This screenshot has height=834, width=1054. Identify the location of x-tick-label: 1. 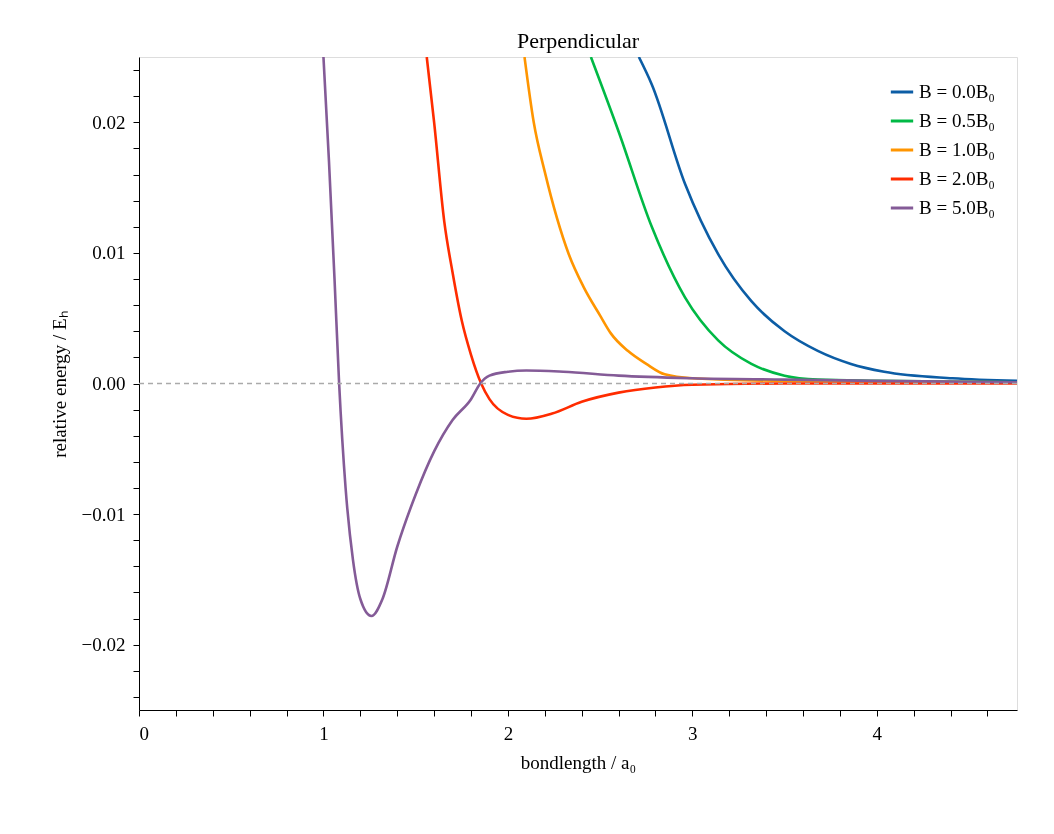
(324, 733).